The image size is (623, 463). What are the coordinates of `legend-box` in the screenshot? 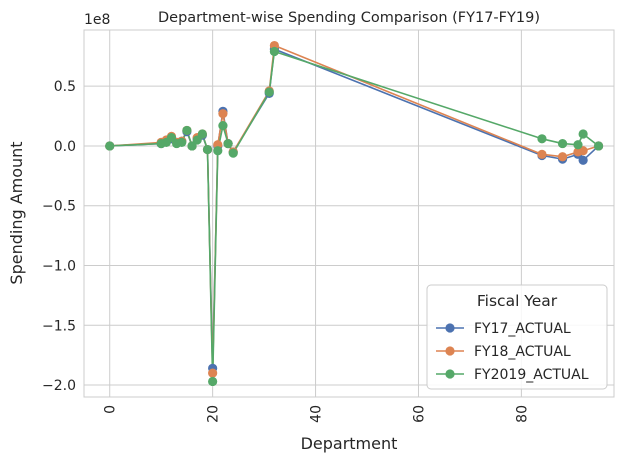 It's located at (517, 337).